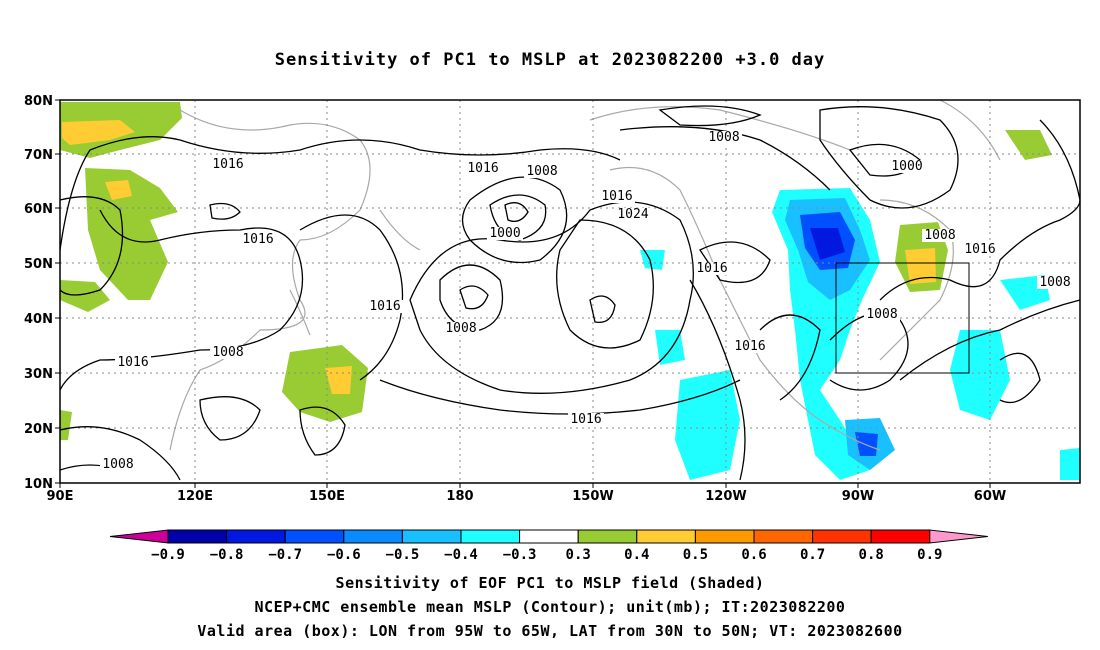  Describe the element at coordinates (753, 555) in the screenshot. I see `colorbar-label: 0.6` at that location.